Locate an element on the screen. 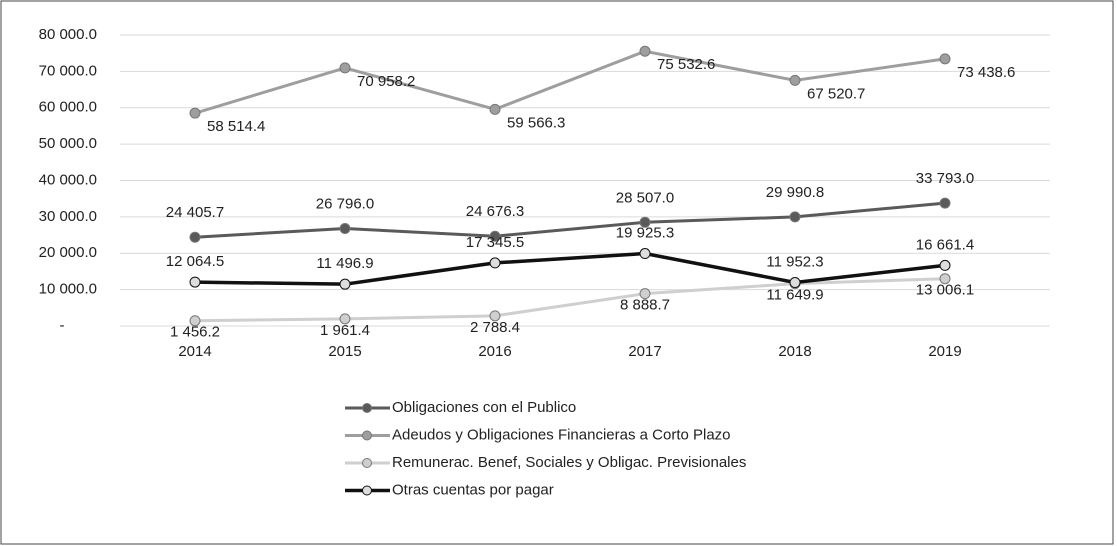  data-label: 24 676.3 is located at coordinates (495, 211).